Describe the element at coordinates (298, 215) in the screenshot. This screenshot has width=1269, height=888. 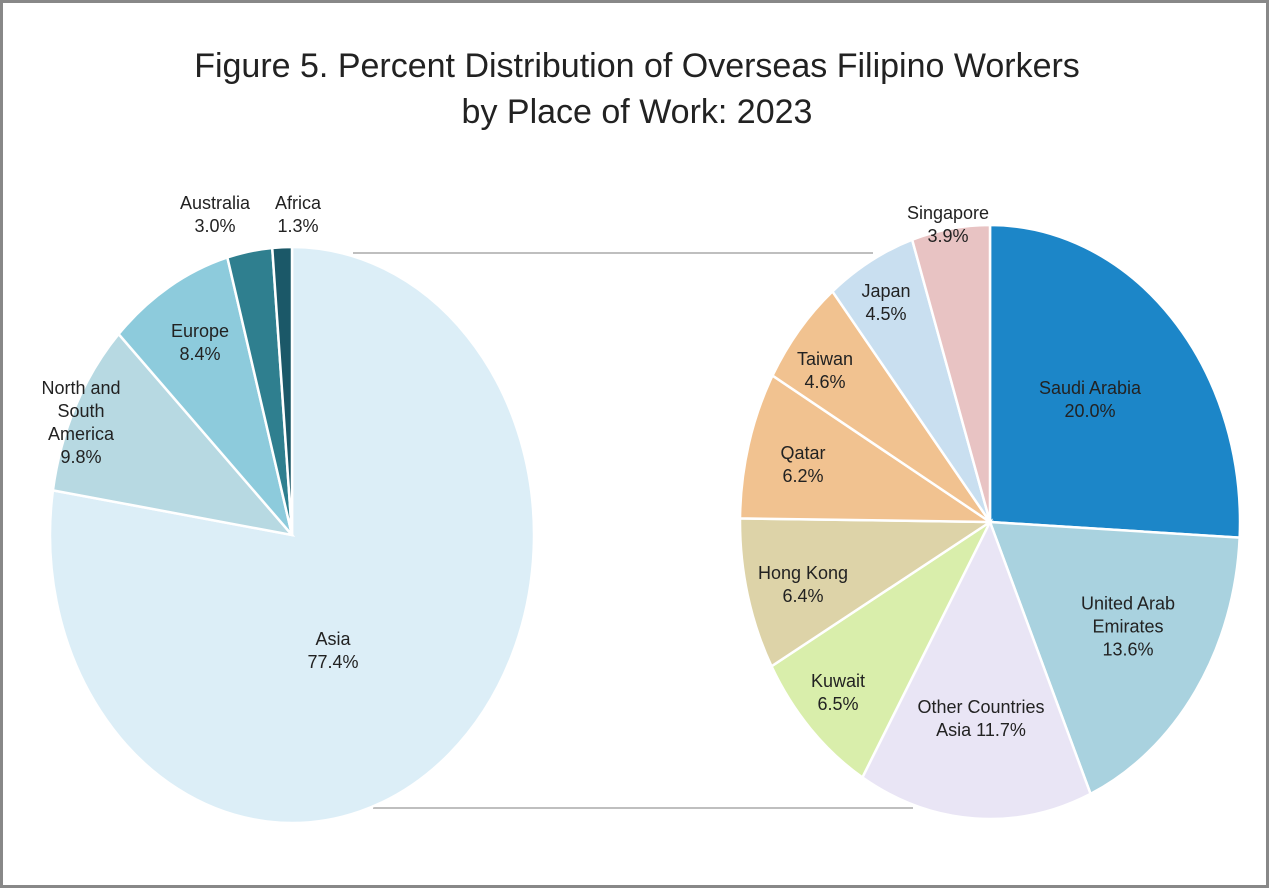
I see `slice-label: Africa 1.3%` at that location.